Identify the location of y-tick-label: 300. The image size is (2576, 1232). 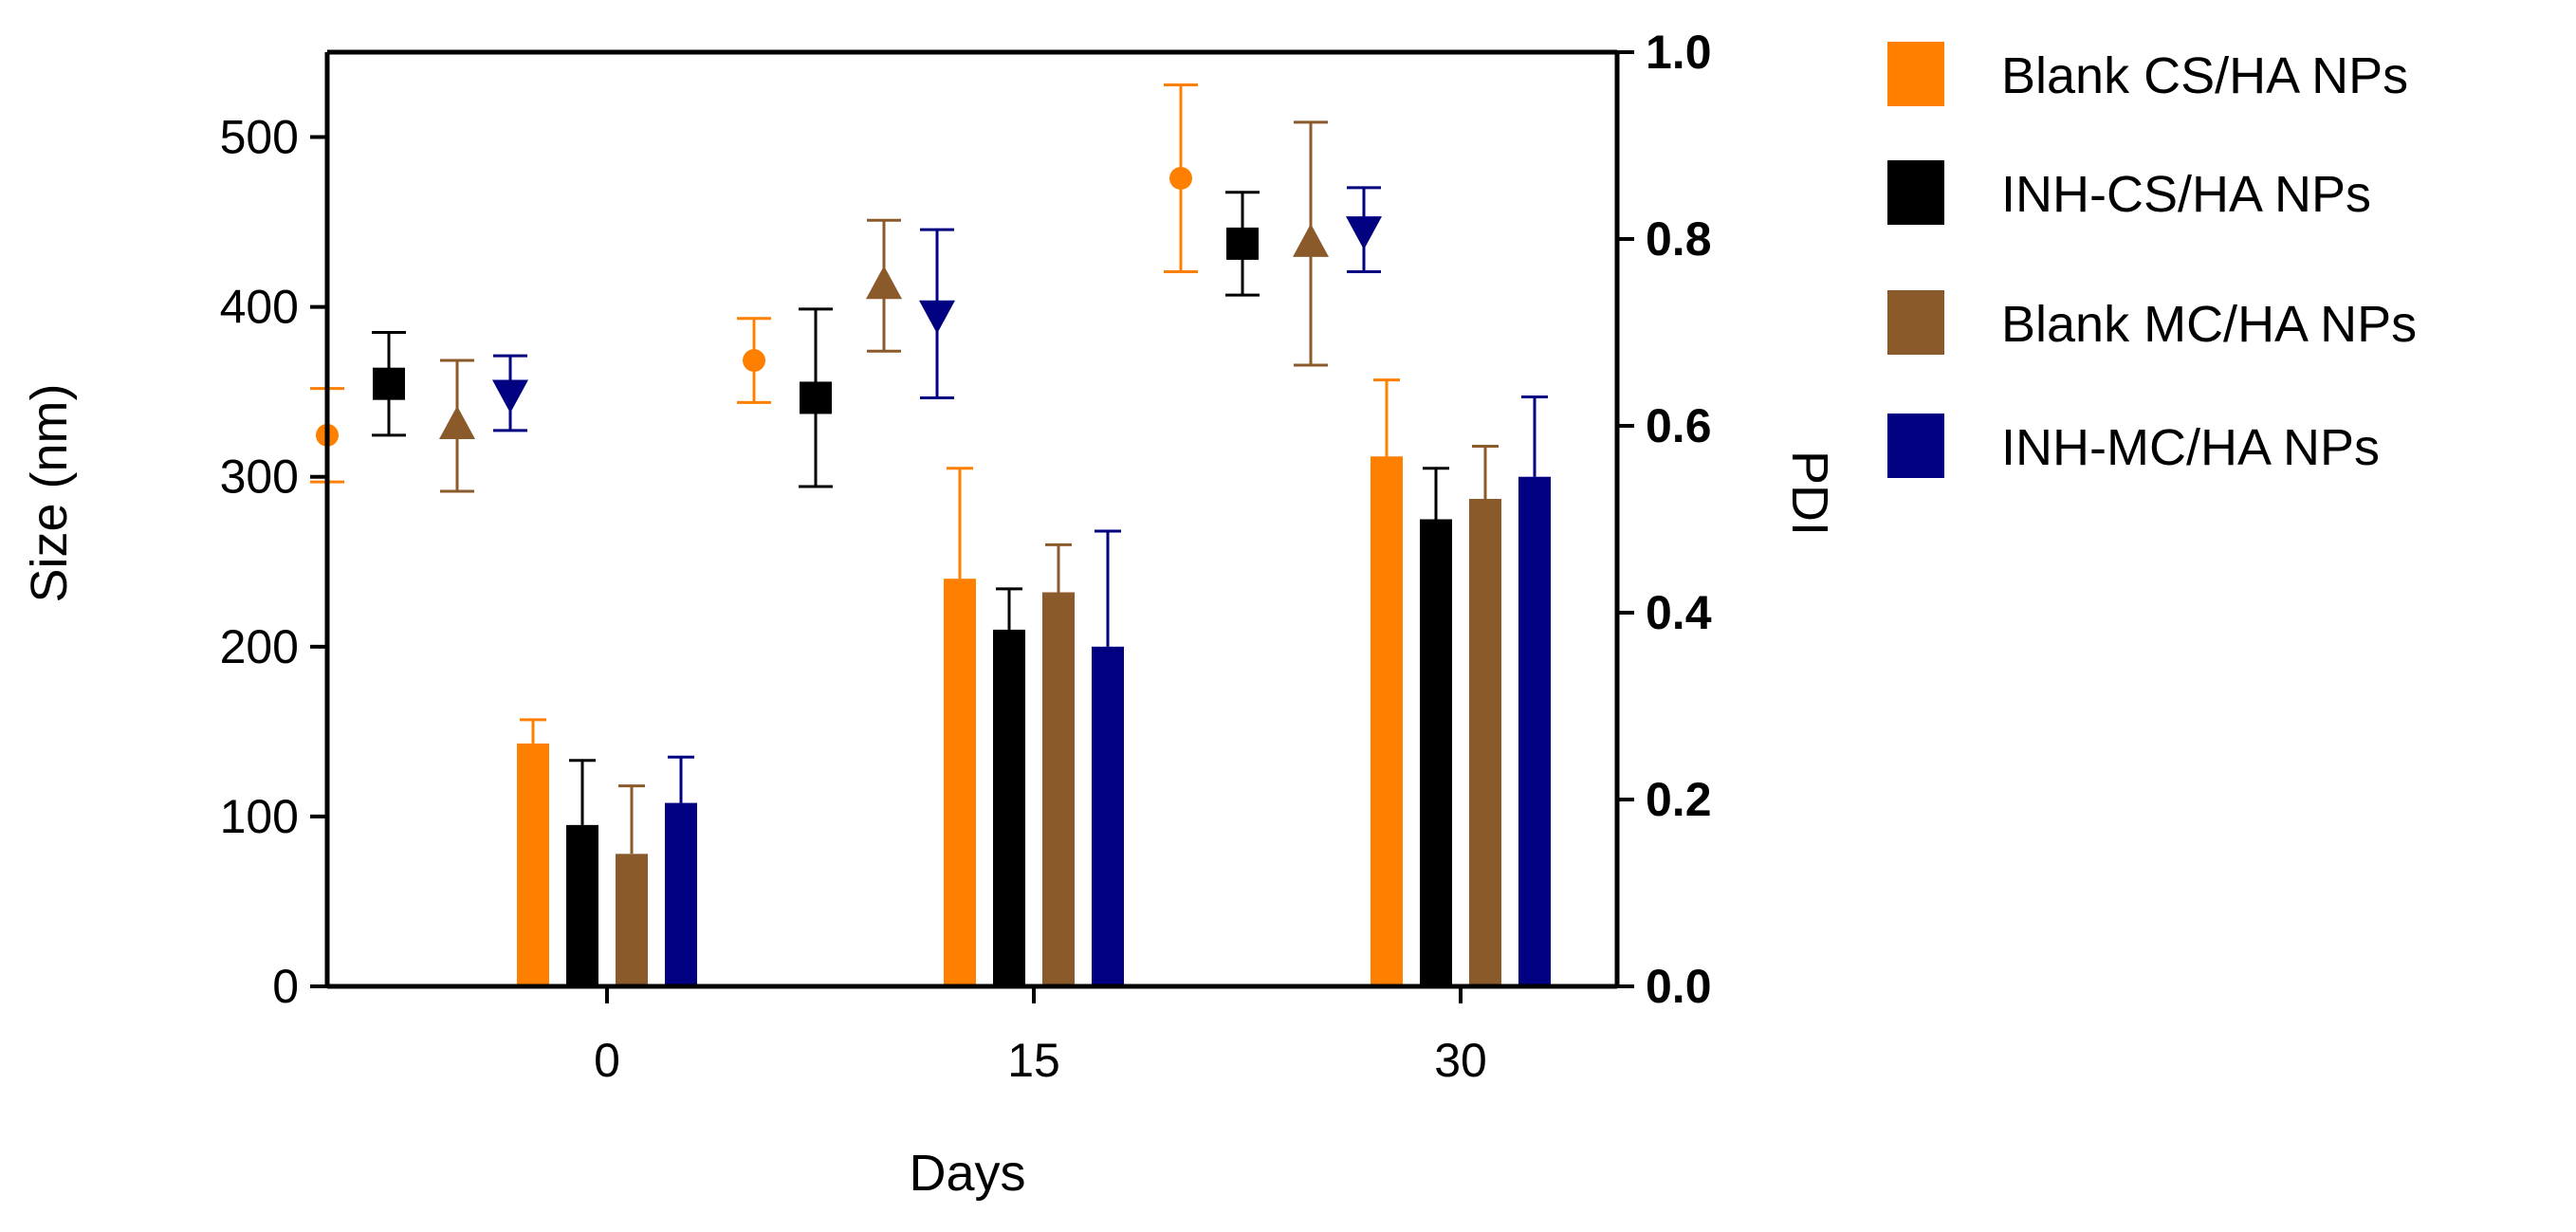
(259, 477).